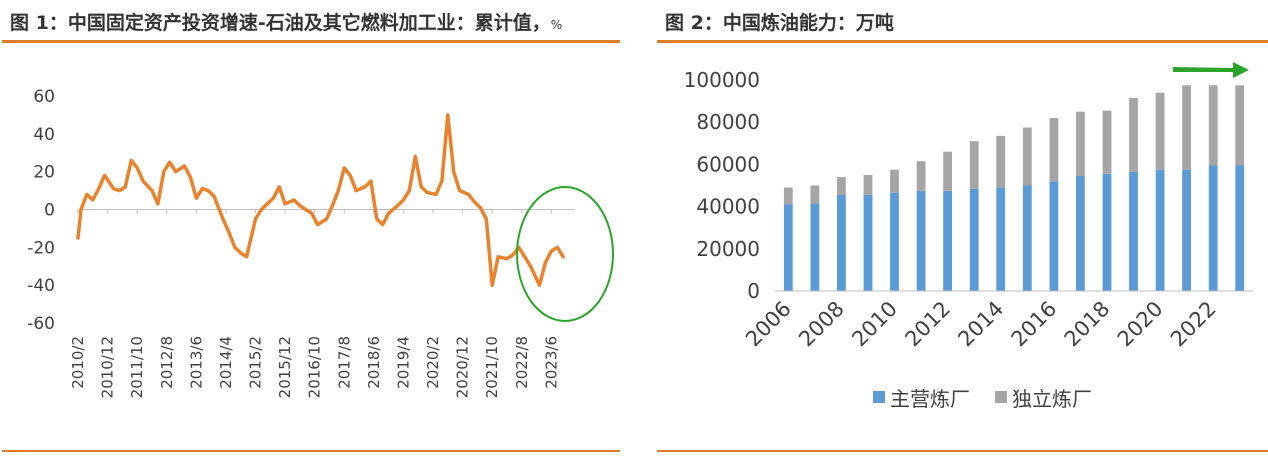 This screenshot has height=456, width=1268. I want to click on y-tick-label: -20, so click(41, 248).